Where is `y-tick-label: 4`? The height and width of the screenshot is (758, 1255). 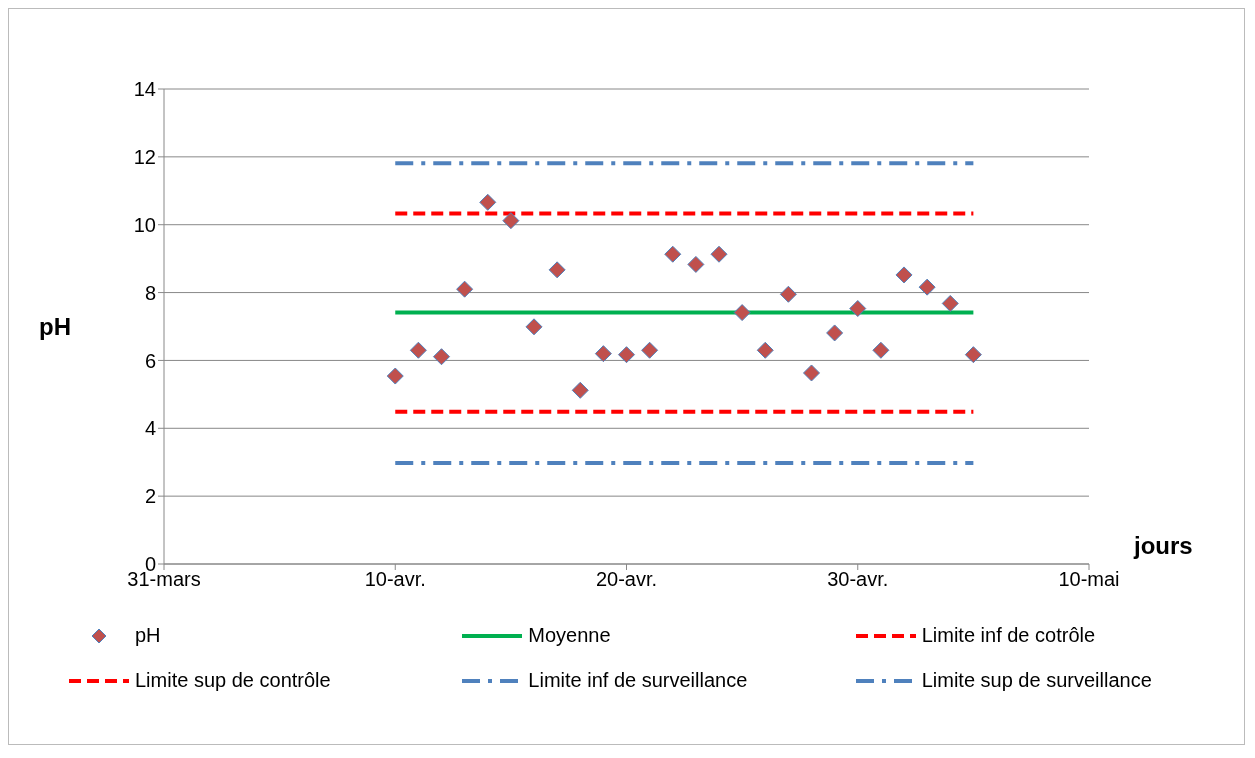 y-tick-label: 4 is located at coordinates (150, 428).